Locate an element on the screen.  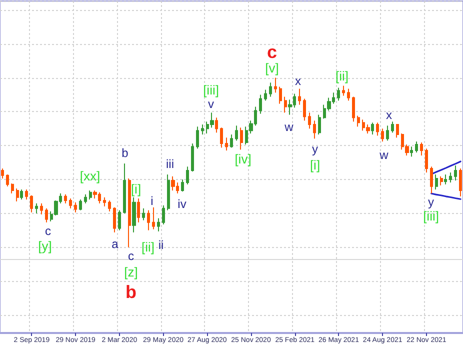
annotation: i is located at coordinates (152, 201).